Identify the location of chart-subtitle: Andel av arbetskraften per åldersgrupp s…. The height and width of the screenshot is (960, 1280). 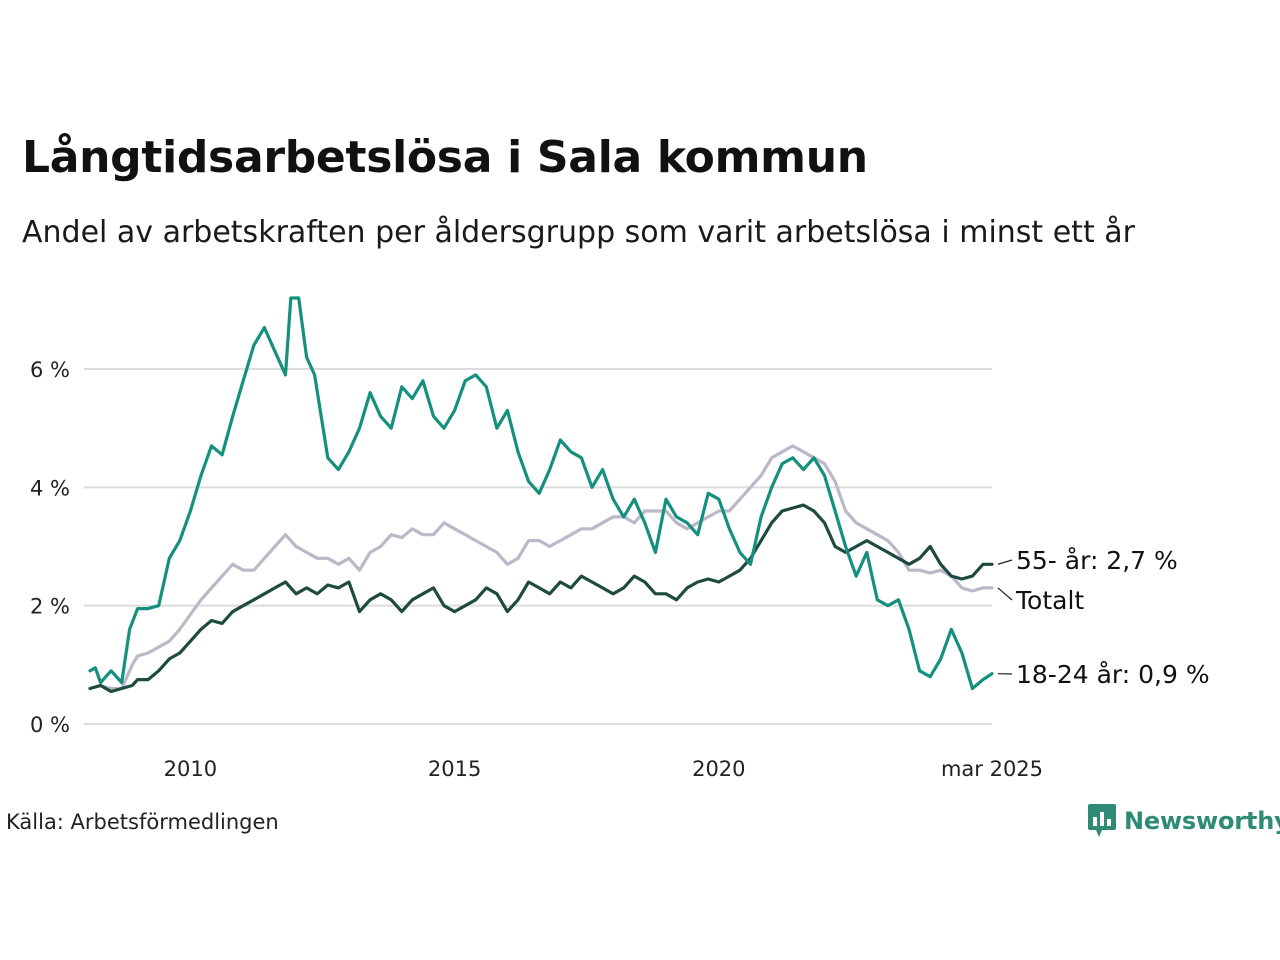
(578, 232).